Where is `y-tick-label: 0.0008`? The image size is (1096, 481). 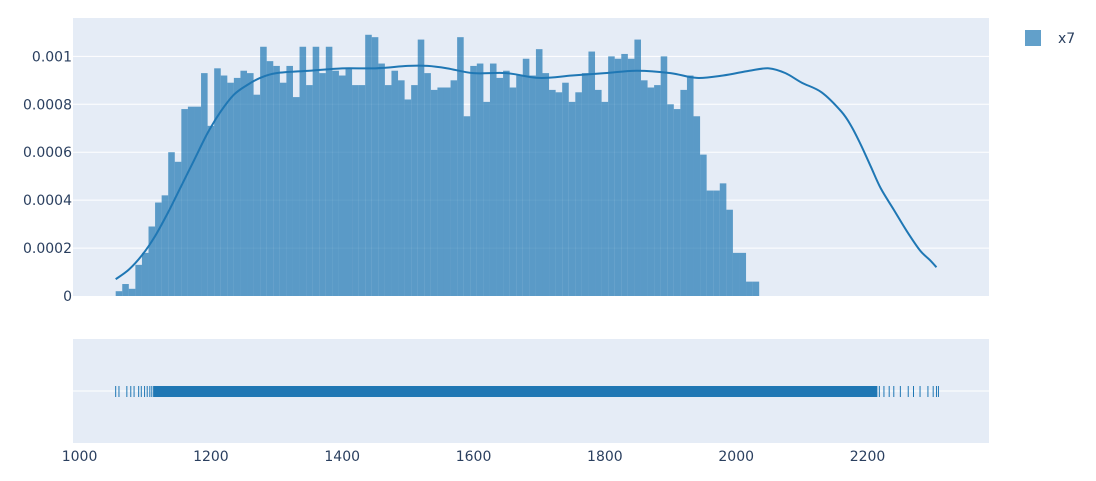
y-tick-label: 0.0008 is located at coordinates (47, 105).